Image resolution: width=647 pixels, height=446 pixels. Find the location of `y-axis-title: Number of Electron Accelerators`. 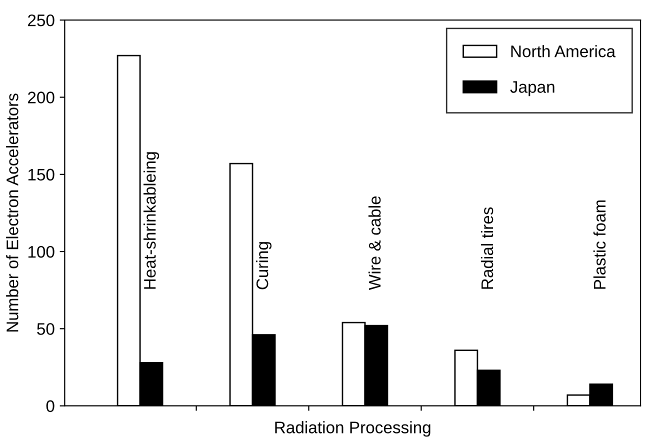

y-axis-title: Number of Electron Accelerators is located at coordinates (12, 213).